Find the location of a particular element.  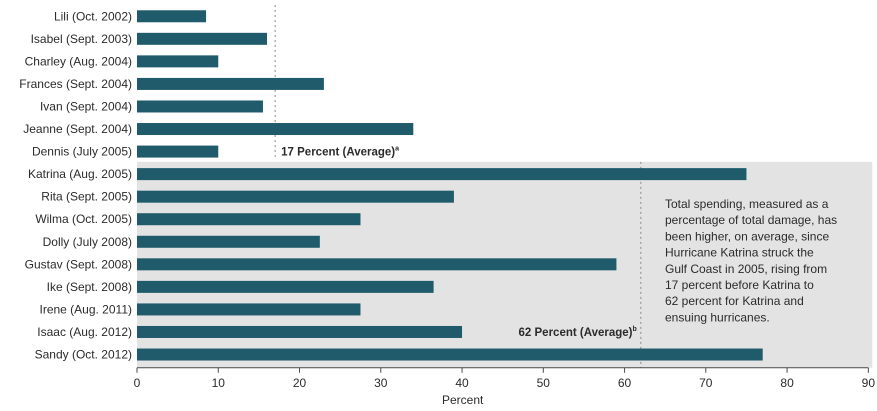

category-label: Katrina (Aug. 2005) is located at coordinates (80, 174).